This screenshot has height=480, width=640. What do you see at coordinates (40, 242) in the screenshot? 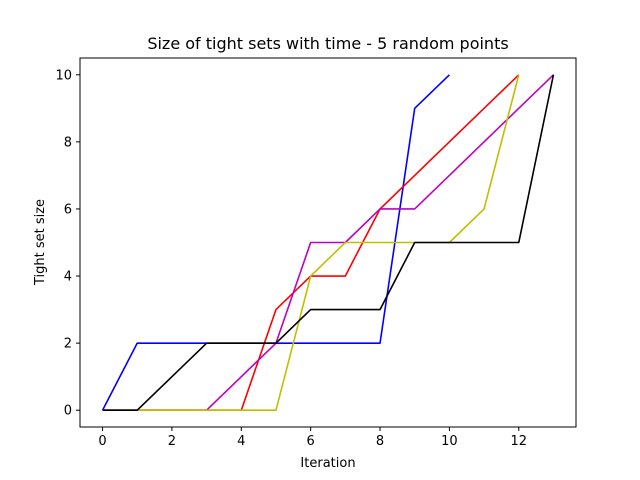
I see `y-axis-label: Tight set size` at bounding box center [40, 242].